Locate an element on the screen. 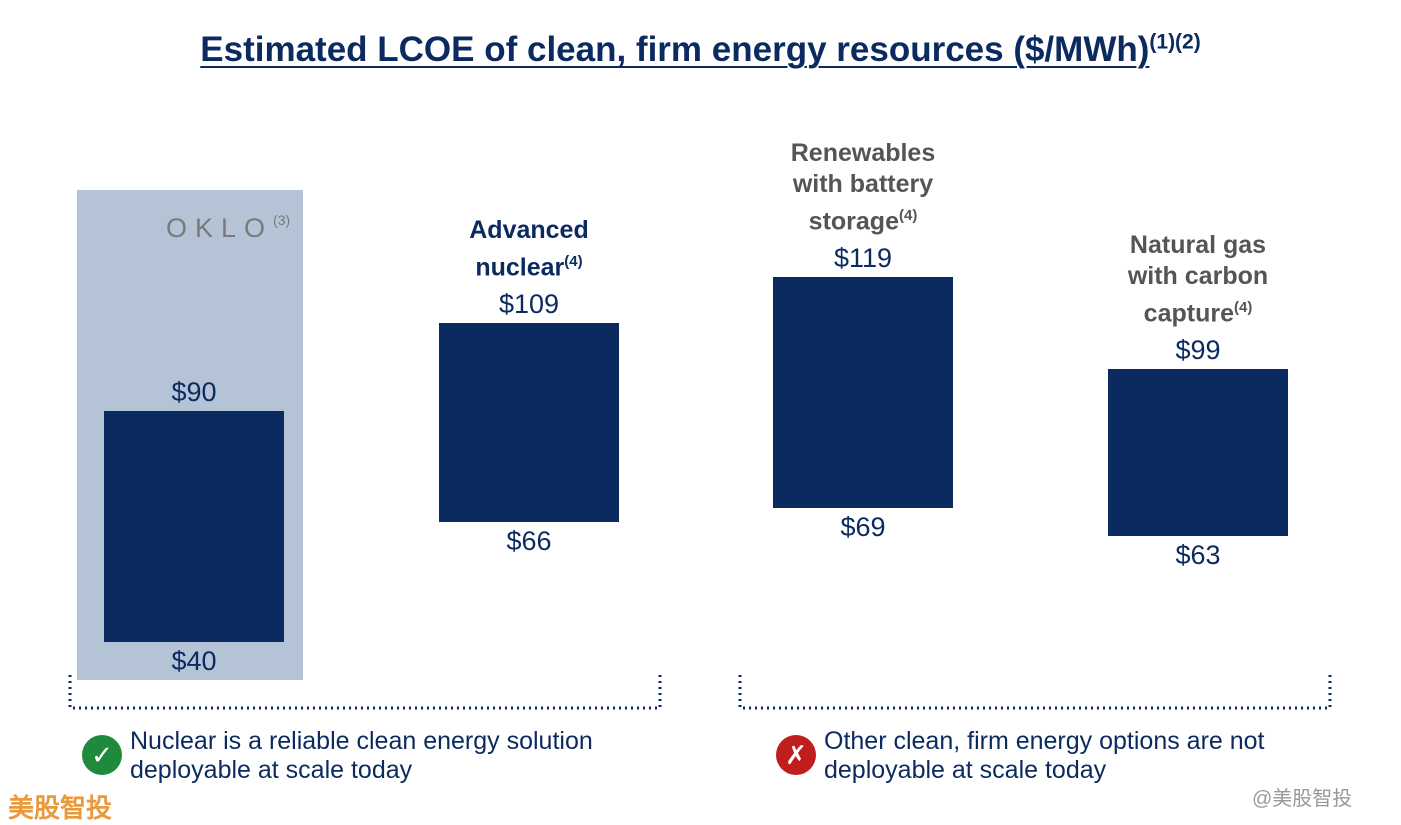  watermark: @美股智投 is located at coordinates (1302, 799).